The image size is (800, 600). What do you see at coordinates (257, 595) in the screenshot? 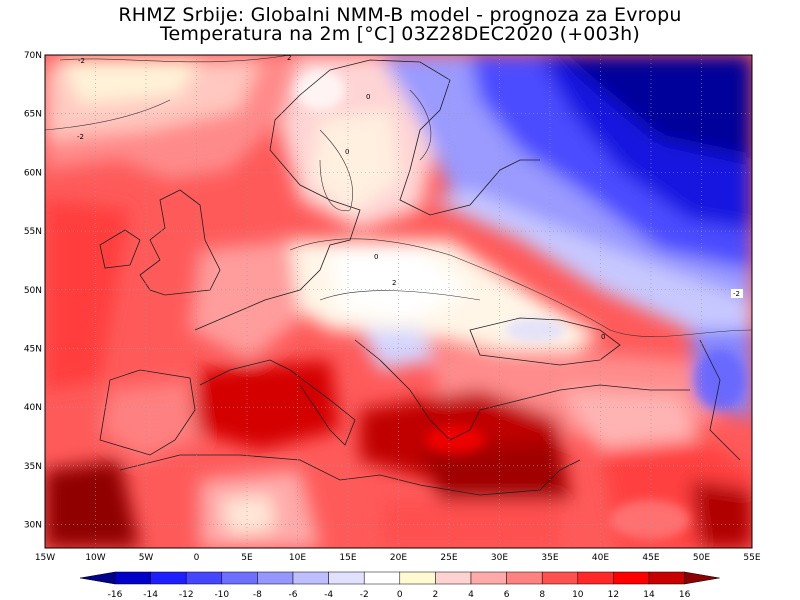
I see `colorbar-label: -8` at bounding box center [257, 595].